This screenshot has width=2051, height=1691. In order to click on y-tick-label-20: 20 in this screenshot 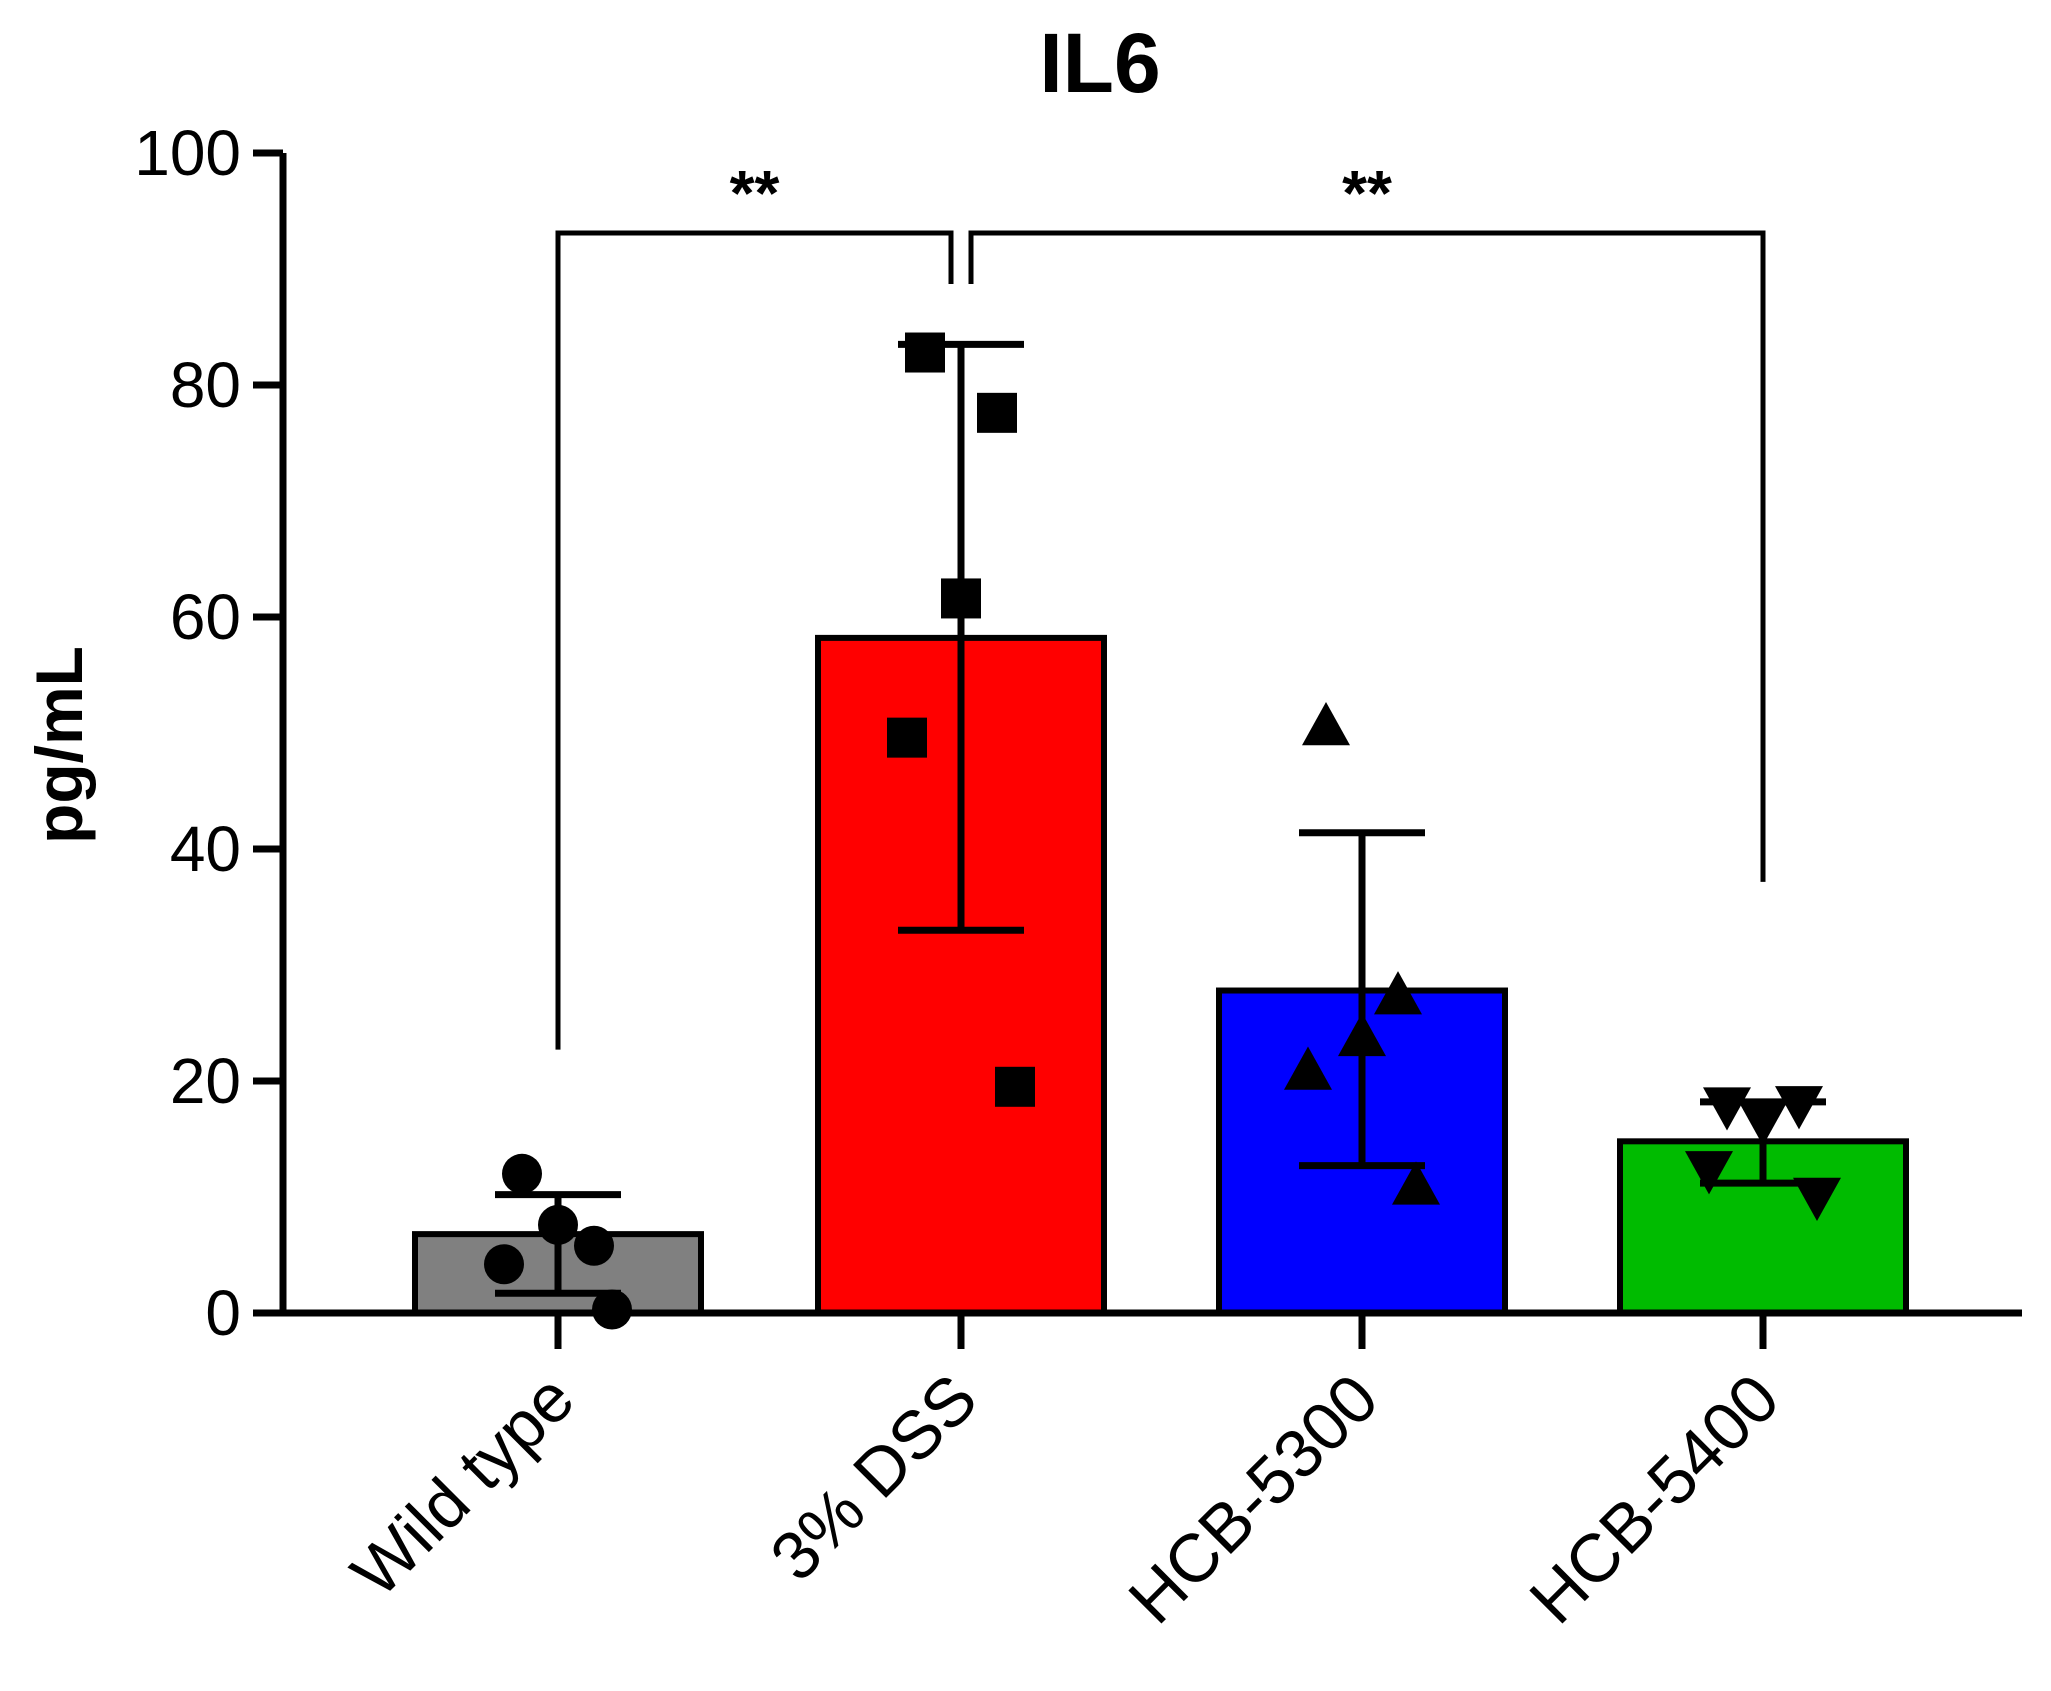, I will do `click(205, 1081)`.